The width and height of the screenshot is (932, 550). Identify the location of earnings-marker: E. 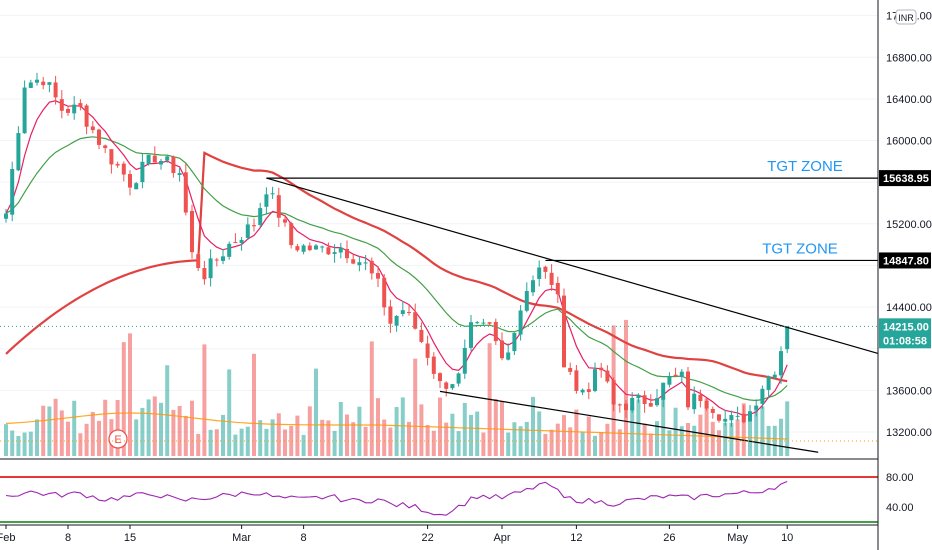
(118, 439).